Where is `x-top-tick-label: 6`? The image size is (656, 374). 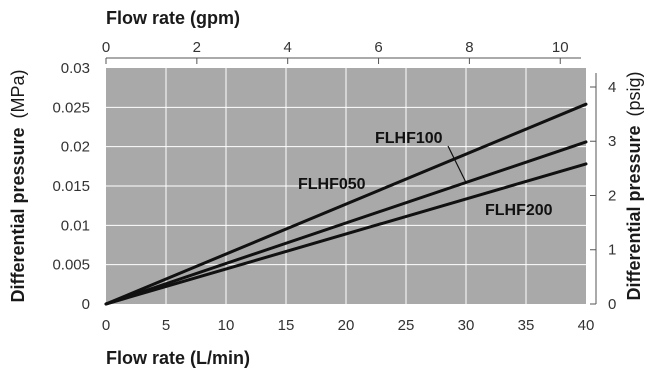 x-top-tick-label: 6 is located at coordinates (378, 47).